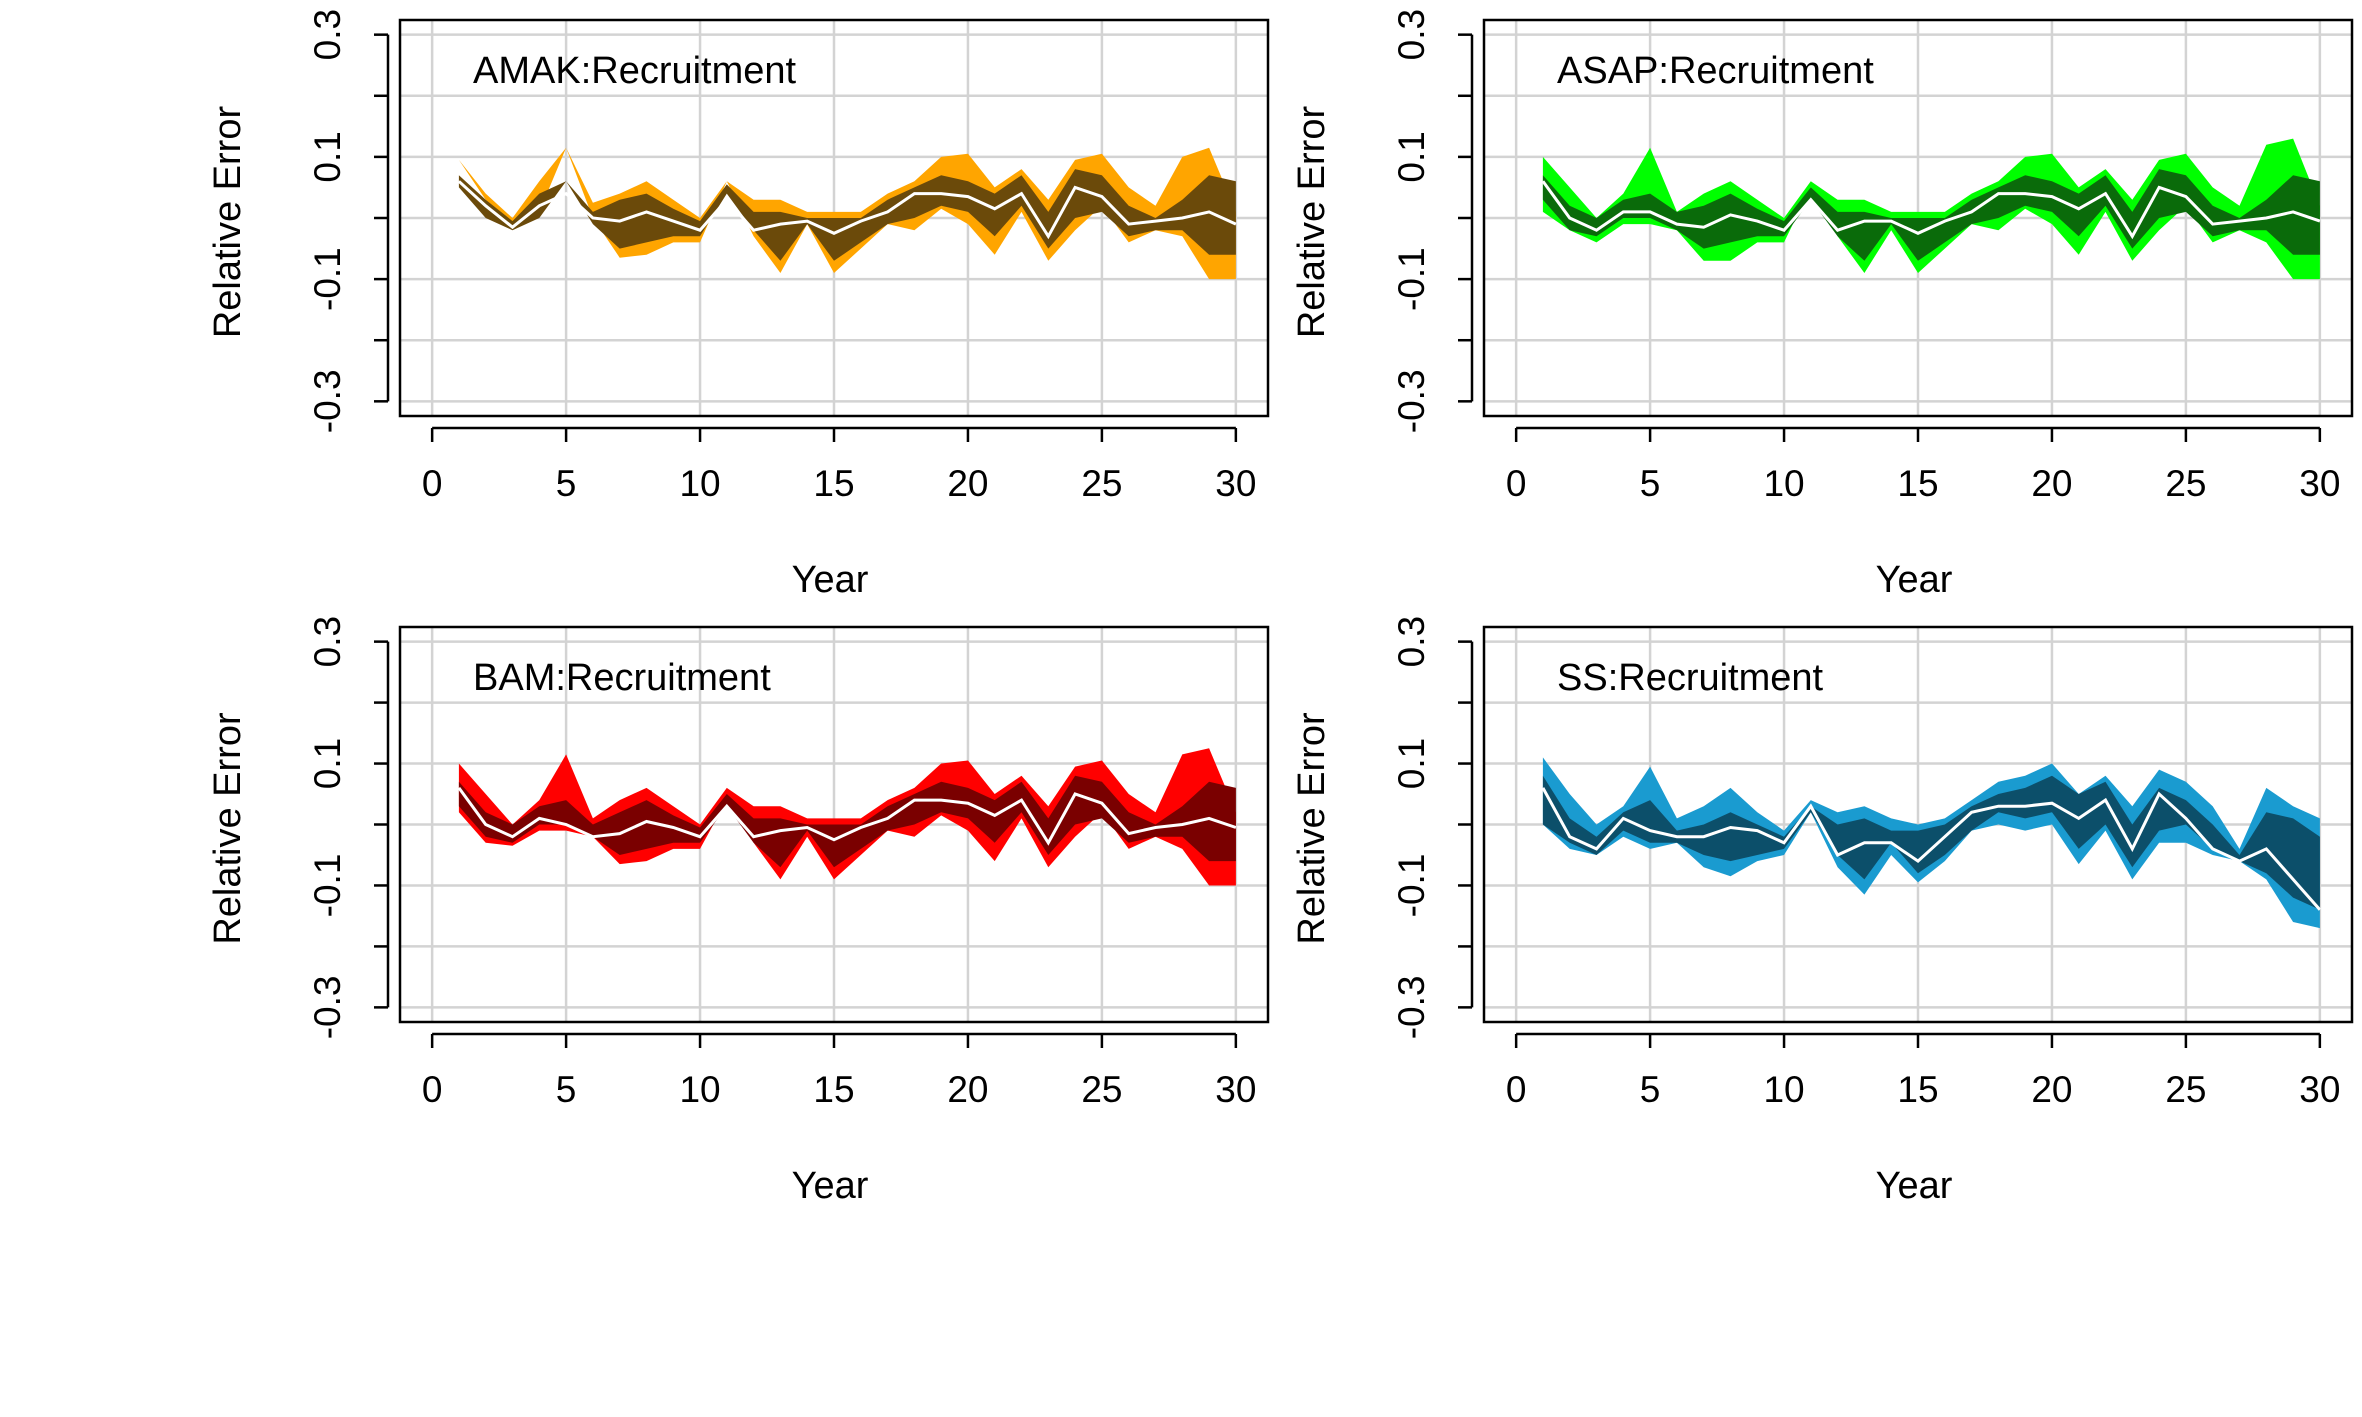  I want to click on panel-title: SS:Recruitment, so click(1690, 678).